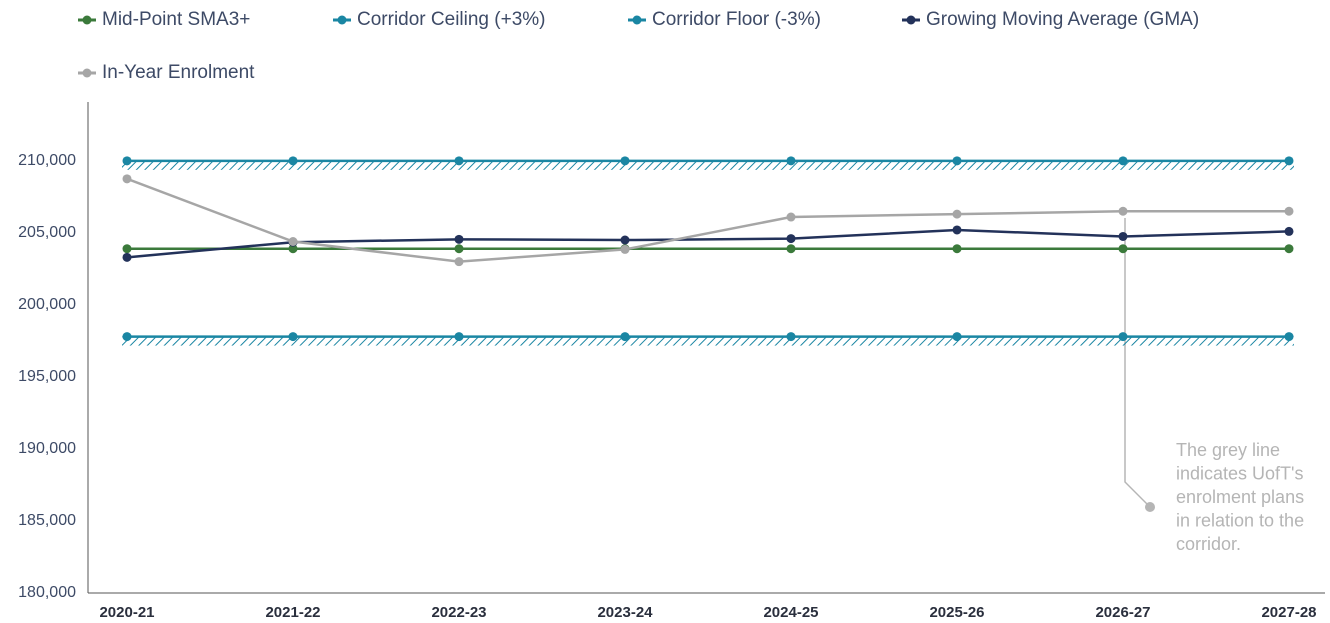  I want to click on legend-item: In-Year Enrolment, so click(166, 72).